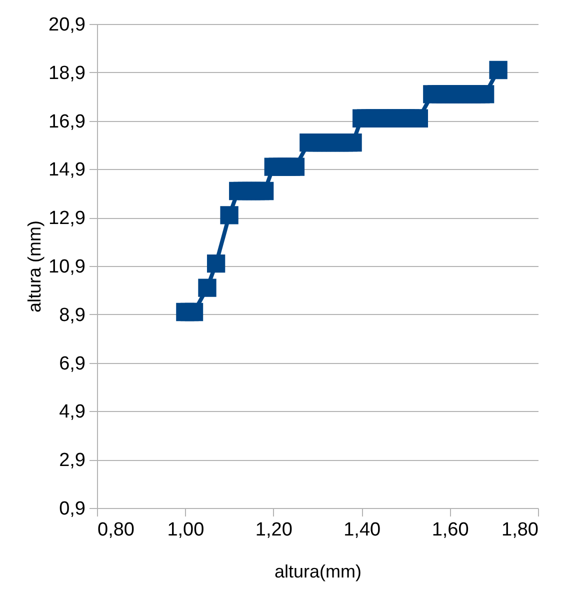  Describe the element at coordinates (67, 267) in the screenshot. I see `y-tick-label: 10,9` at that location.